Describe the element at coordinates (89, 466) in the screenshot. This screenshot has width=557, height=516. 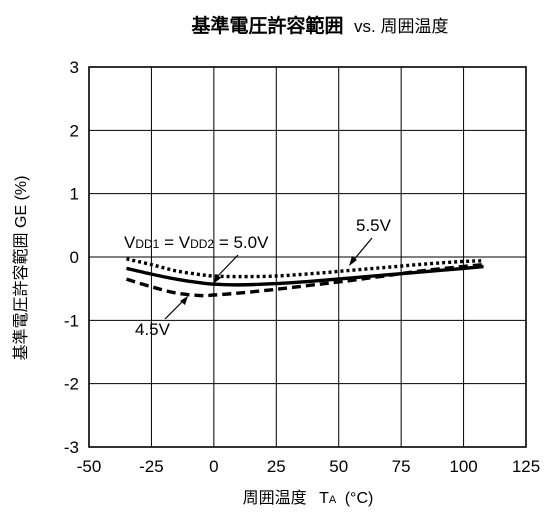
I see `x-tick-label: -50` at that location.